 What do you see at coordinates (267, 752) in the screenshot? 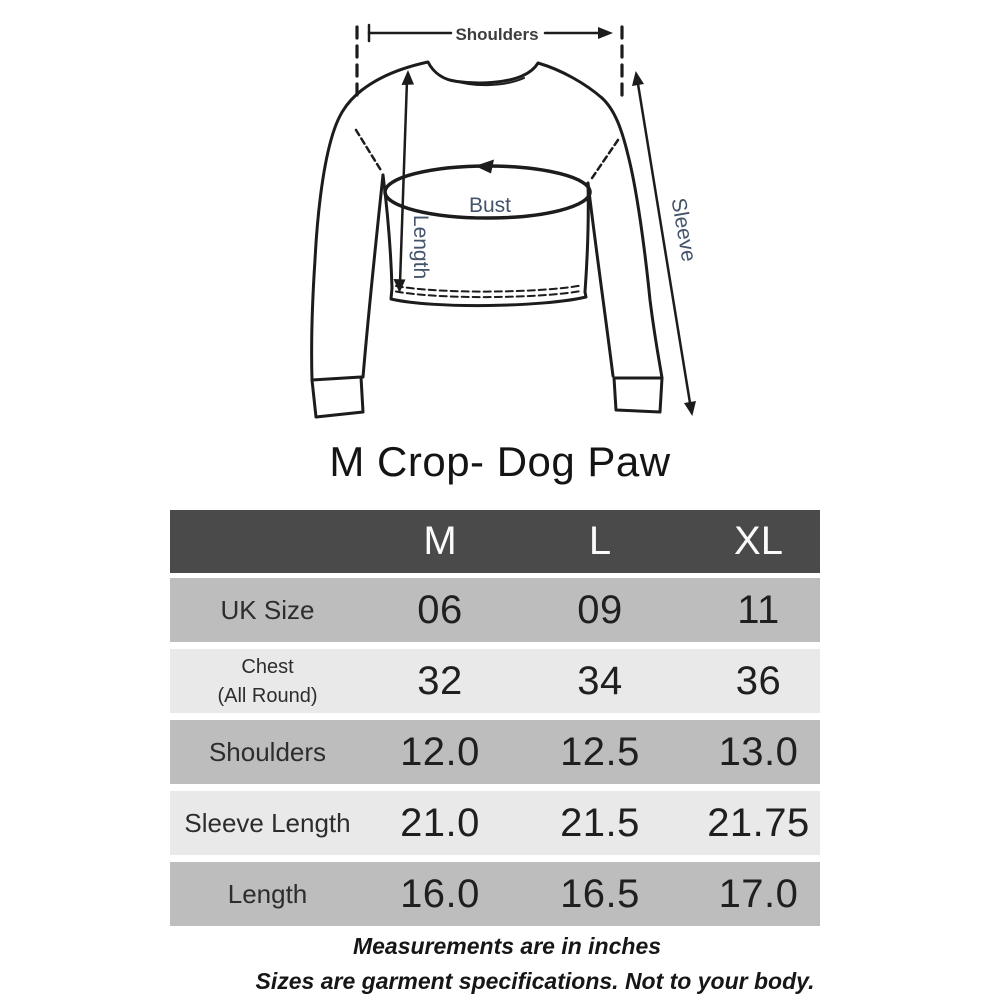
I see `row-label: Shoulders` at bounding box center [267, 752].